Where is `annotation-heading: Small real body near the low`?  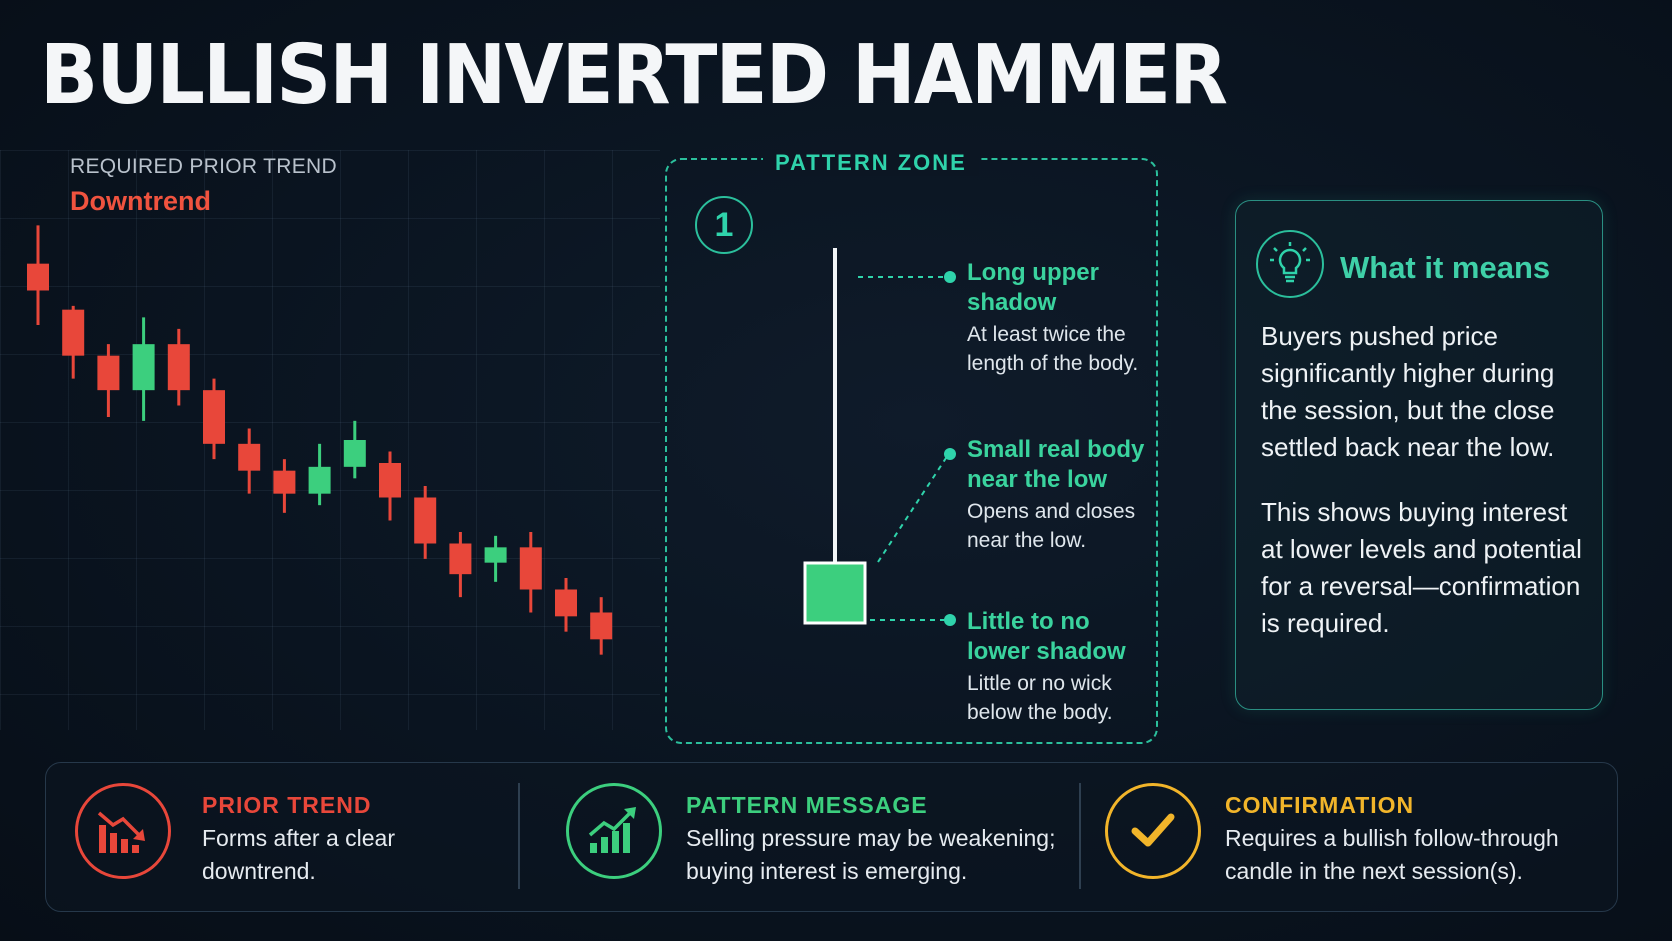
annotation-heading: Small real body near the low is located at coordinates (1056, 464).